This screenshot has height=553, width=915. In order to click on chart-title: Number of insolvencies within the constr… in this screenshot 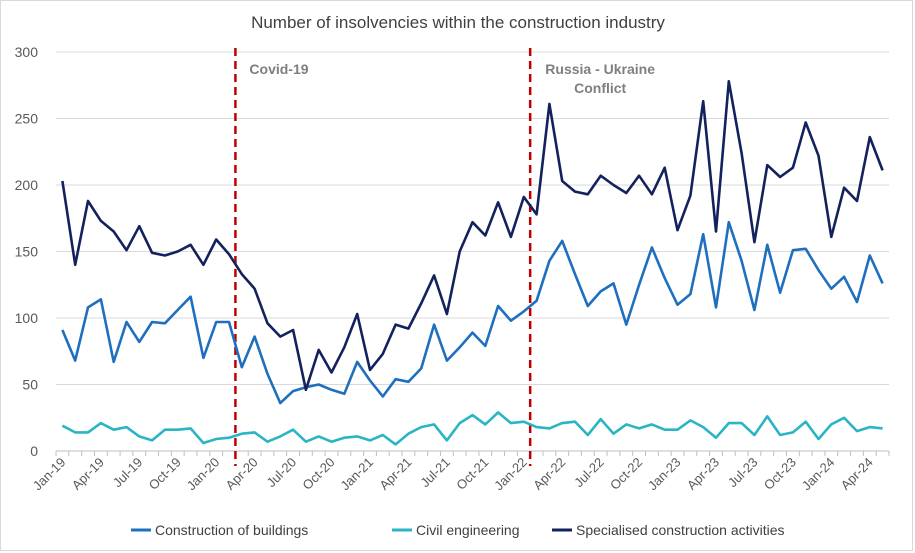, I will do `click(458, 22)`.